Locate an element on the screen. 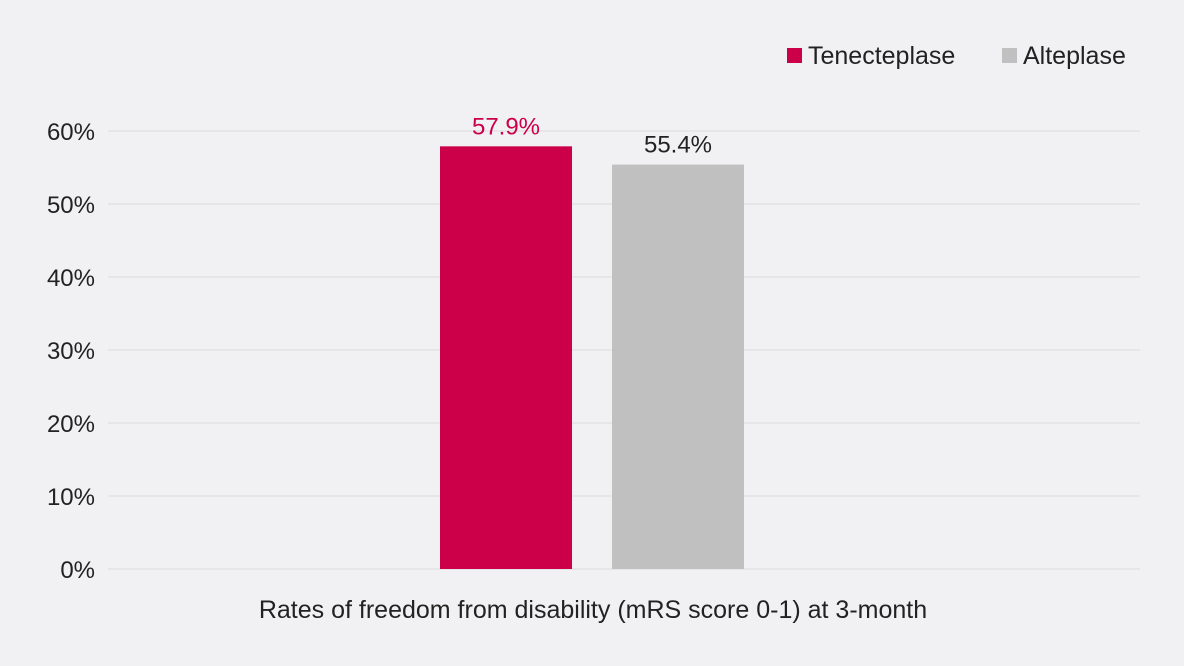 This screenshot has height=666, width=1184. data-label-tenecteplase: 57.9% is located at coordinates (506, 126).